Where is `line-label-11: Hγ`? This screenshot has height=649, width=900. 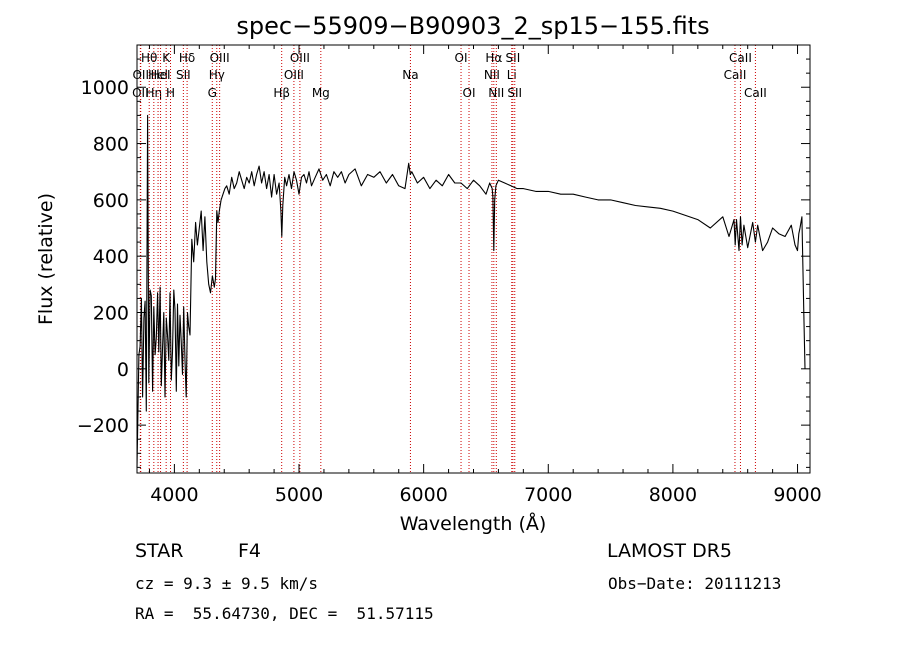
line-label-11: Hγ is located at coordinates (217, 75).